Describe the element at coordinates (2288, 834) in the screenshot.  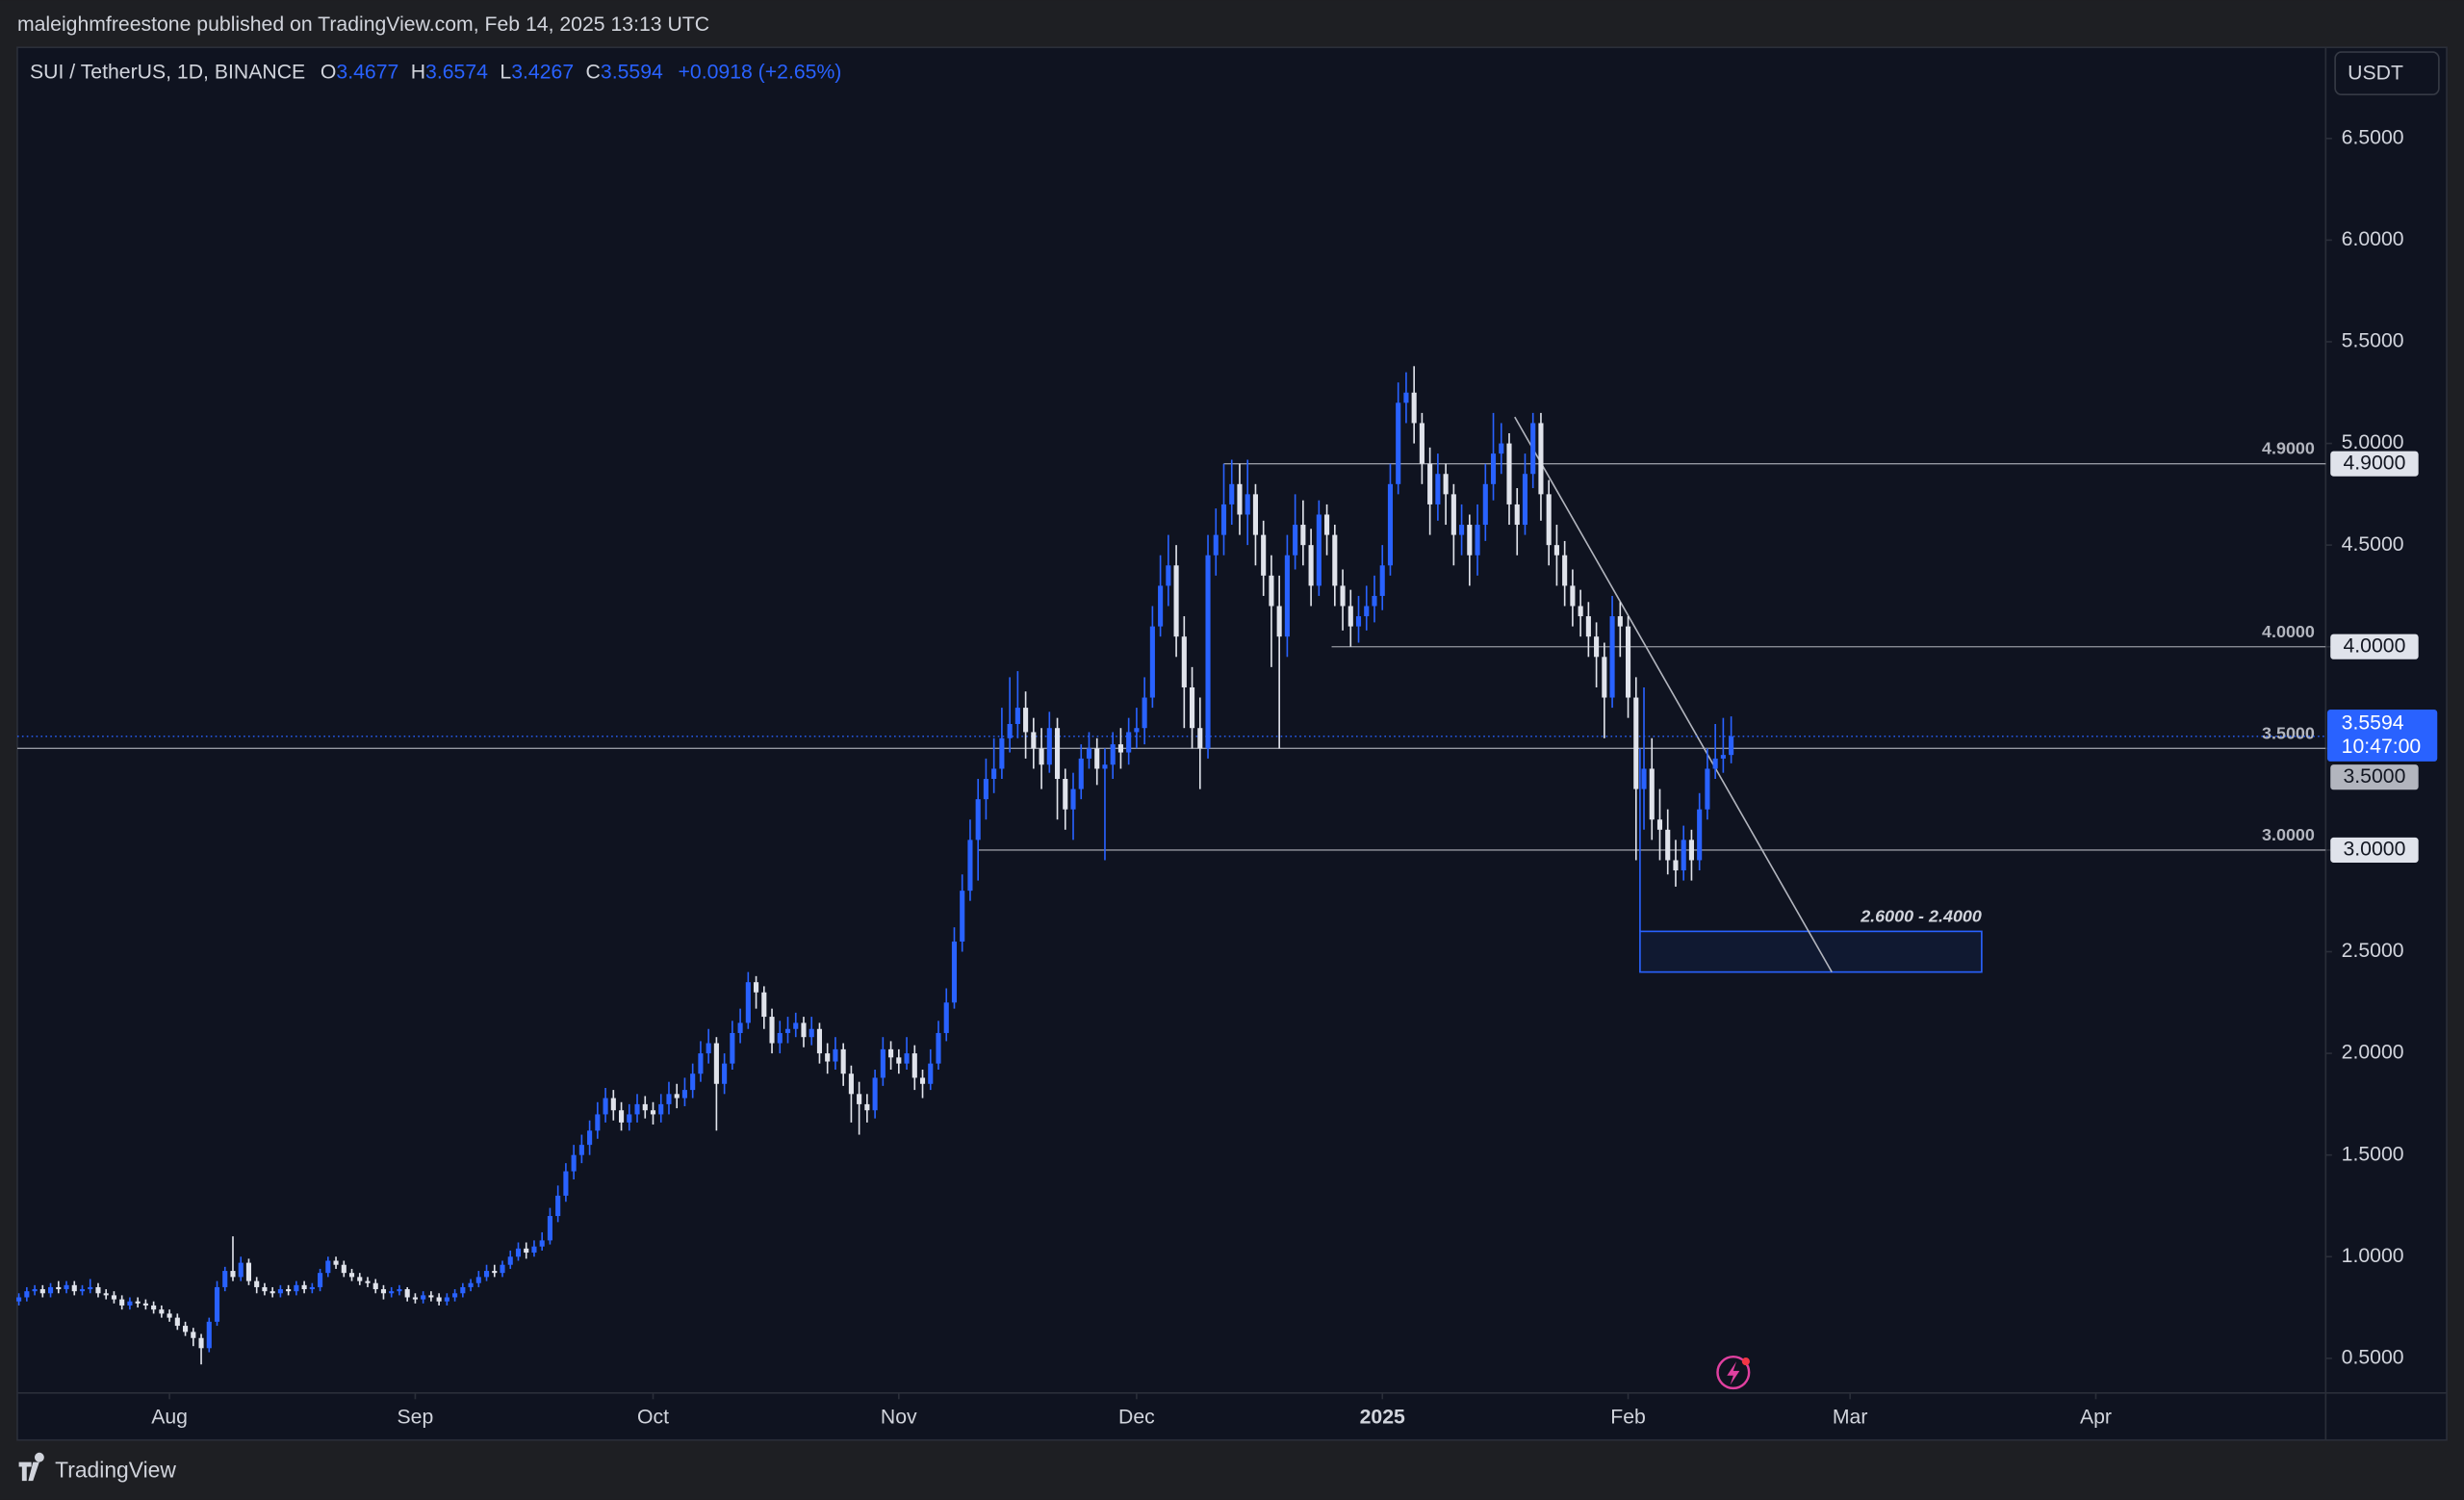
I see `level-label: 3.0000` at that location.